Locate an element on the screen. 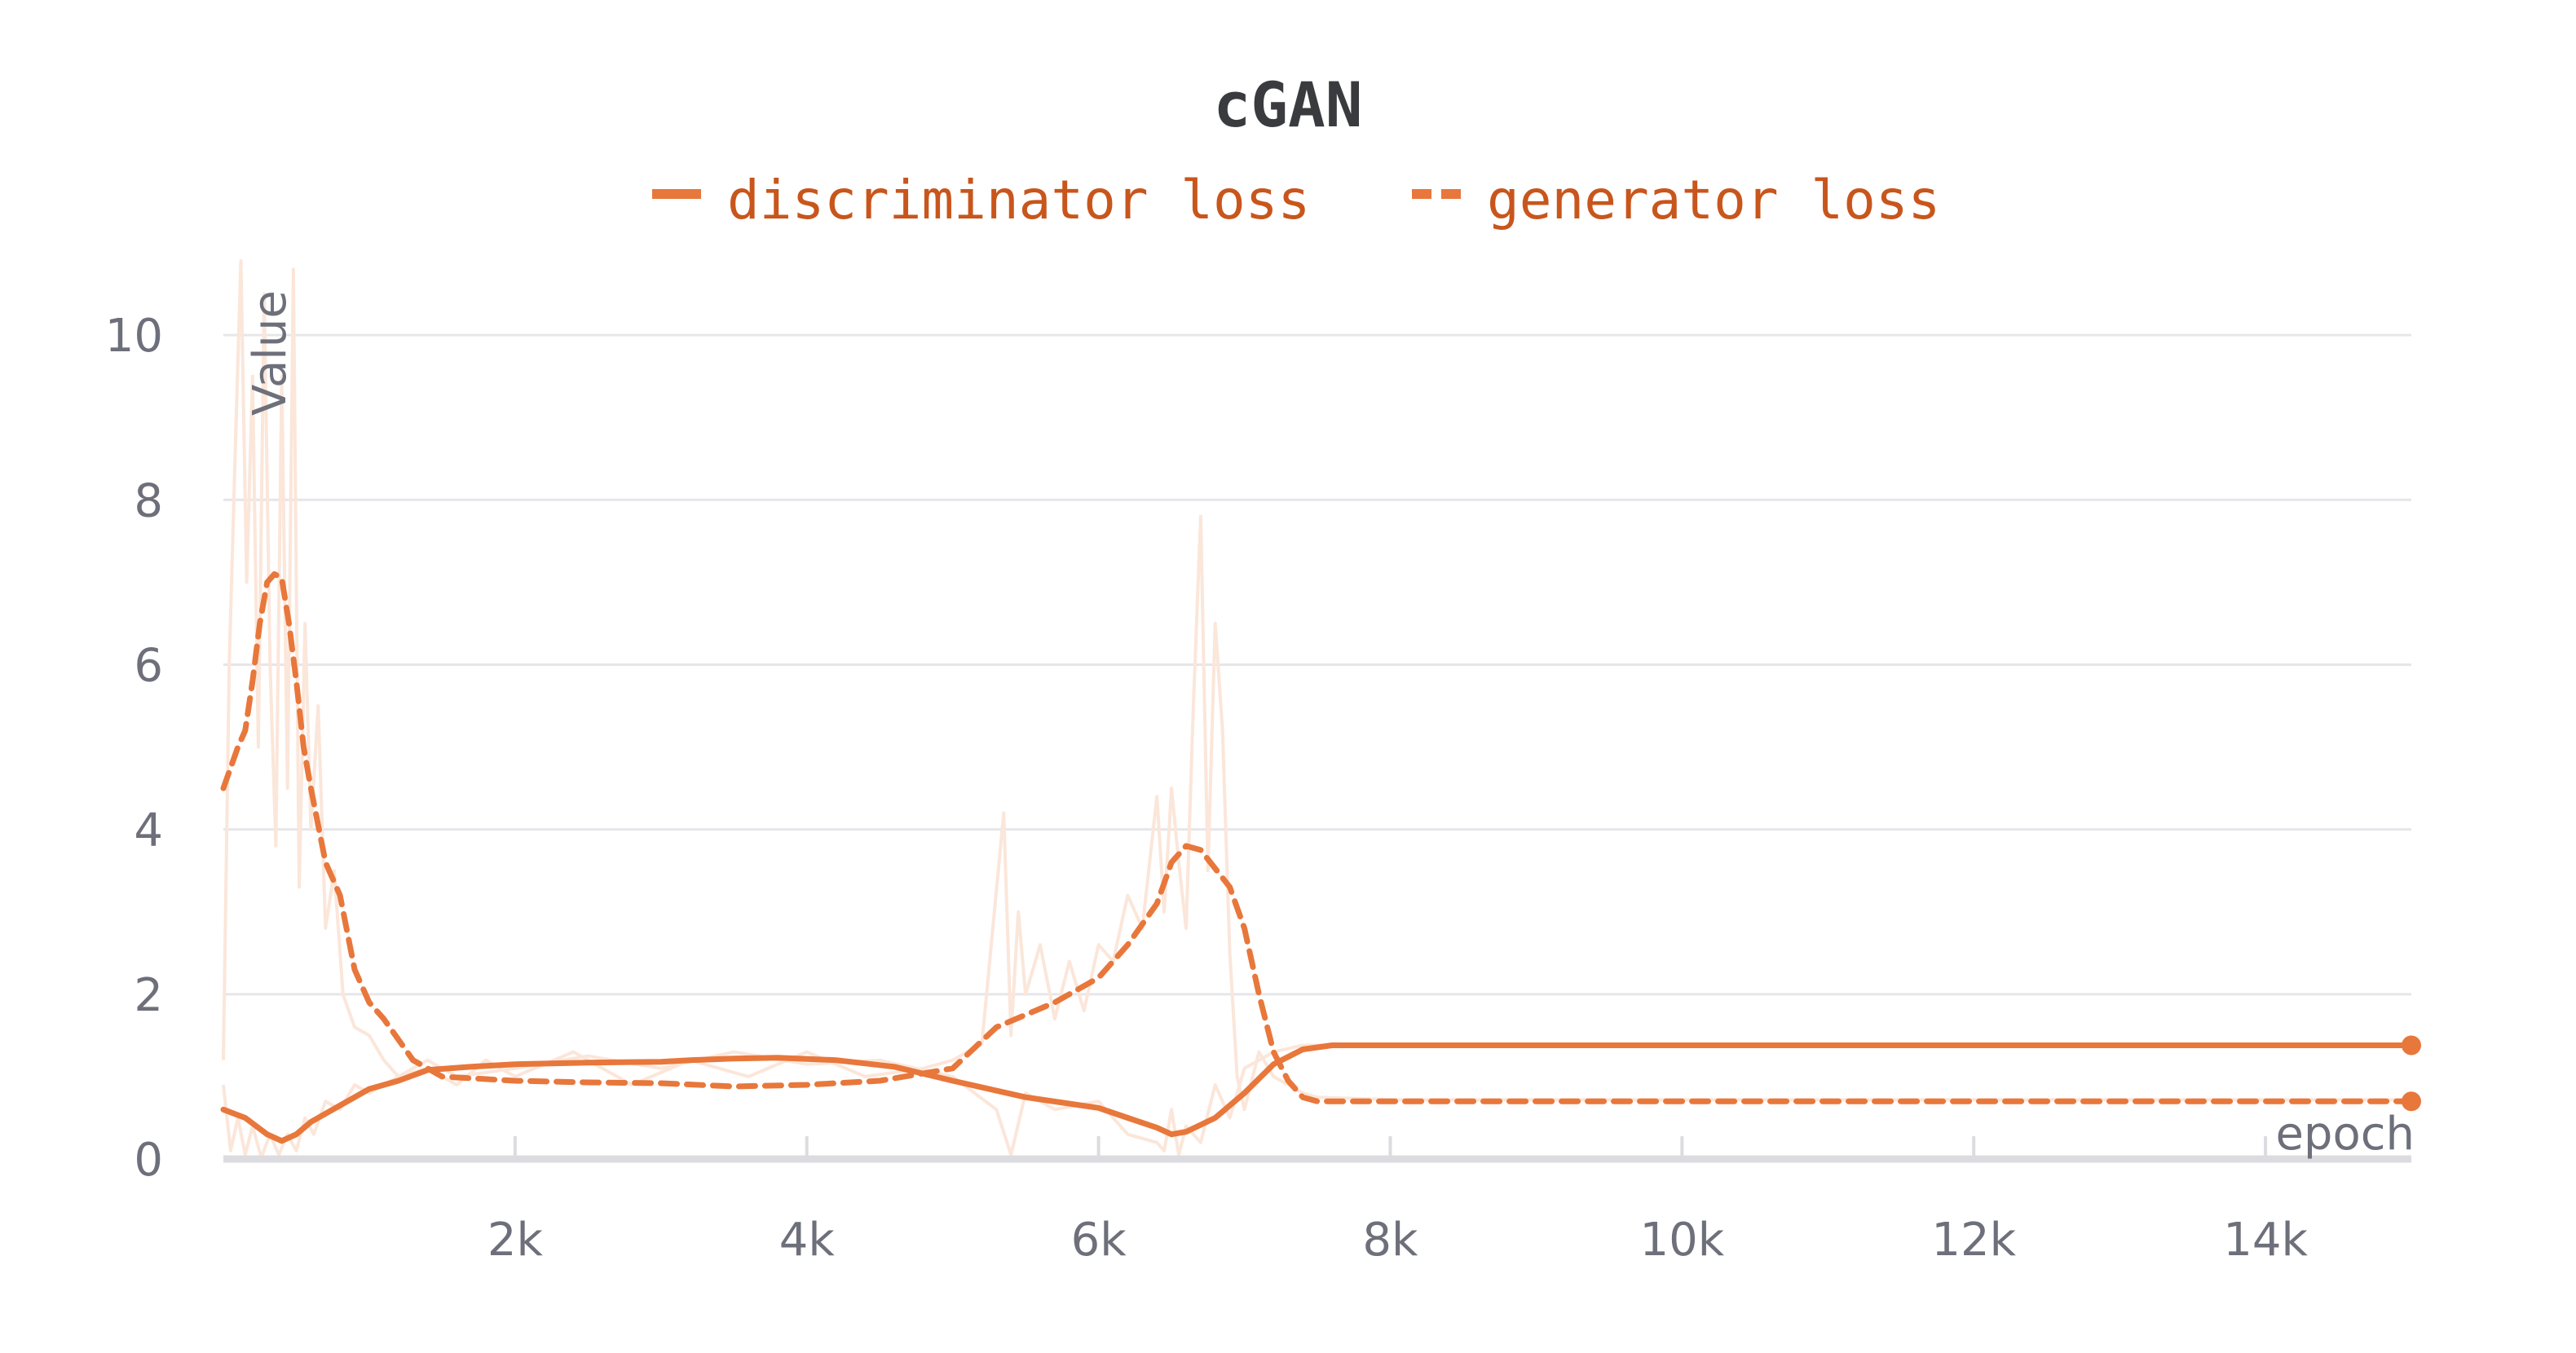 The width and height of the screenshot is (2576, 1353). y-tick-label: 2 is located at coordinates (148, 995).